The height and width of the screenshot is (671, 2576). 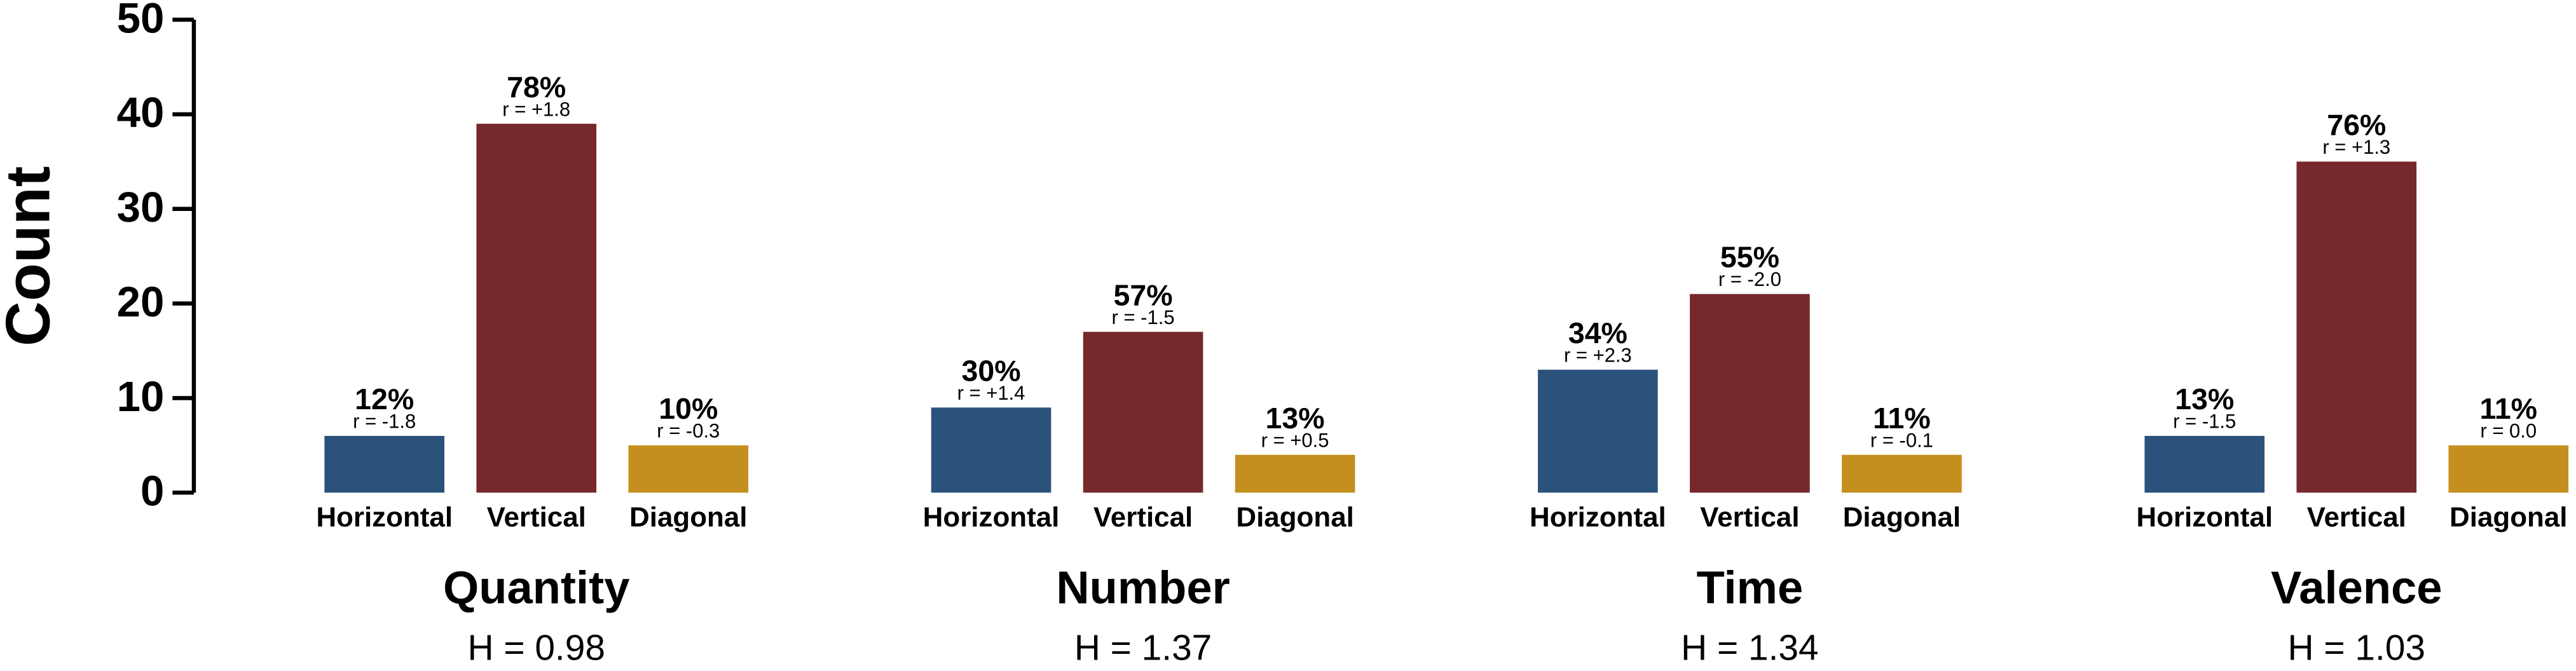 I want to click on r-label: r = +1.4, so click(x=991, y=393).